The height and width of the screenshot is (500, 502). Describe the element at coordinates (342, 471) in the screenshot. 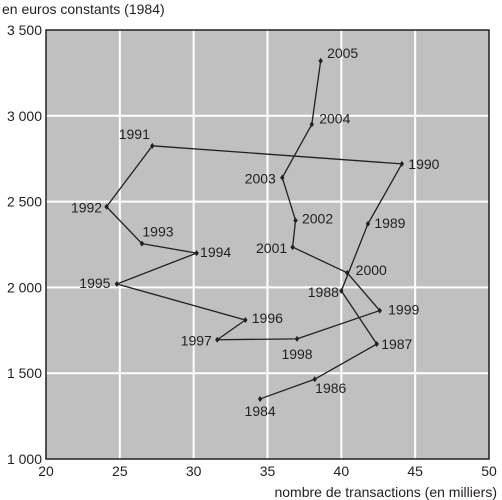

I see `x-tick-label: 40` at that location.